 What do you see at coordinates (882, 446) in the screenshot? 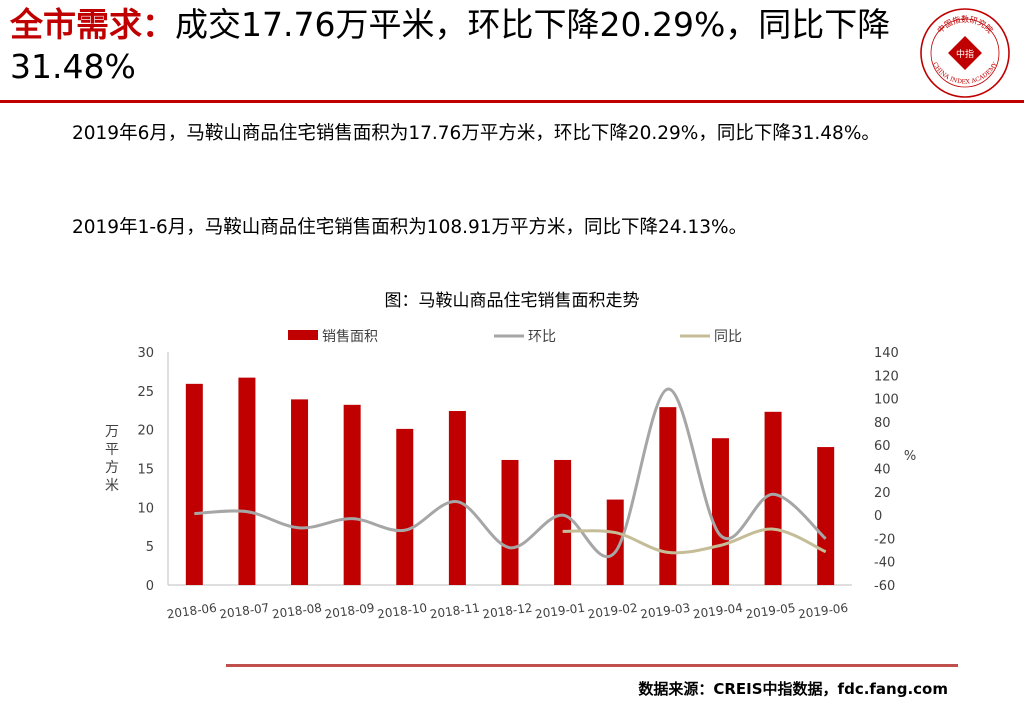
I see `y2-tick-label: 60` at bounding box center [882, 446].